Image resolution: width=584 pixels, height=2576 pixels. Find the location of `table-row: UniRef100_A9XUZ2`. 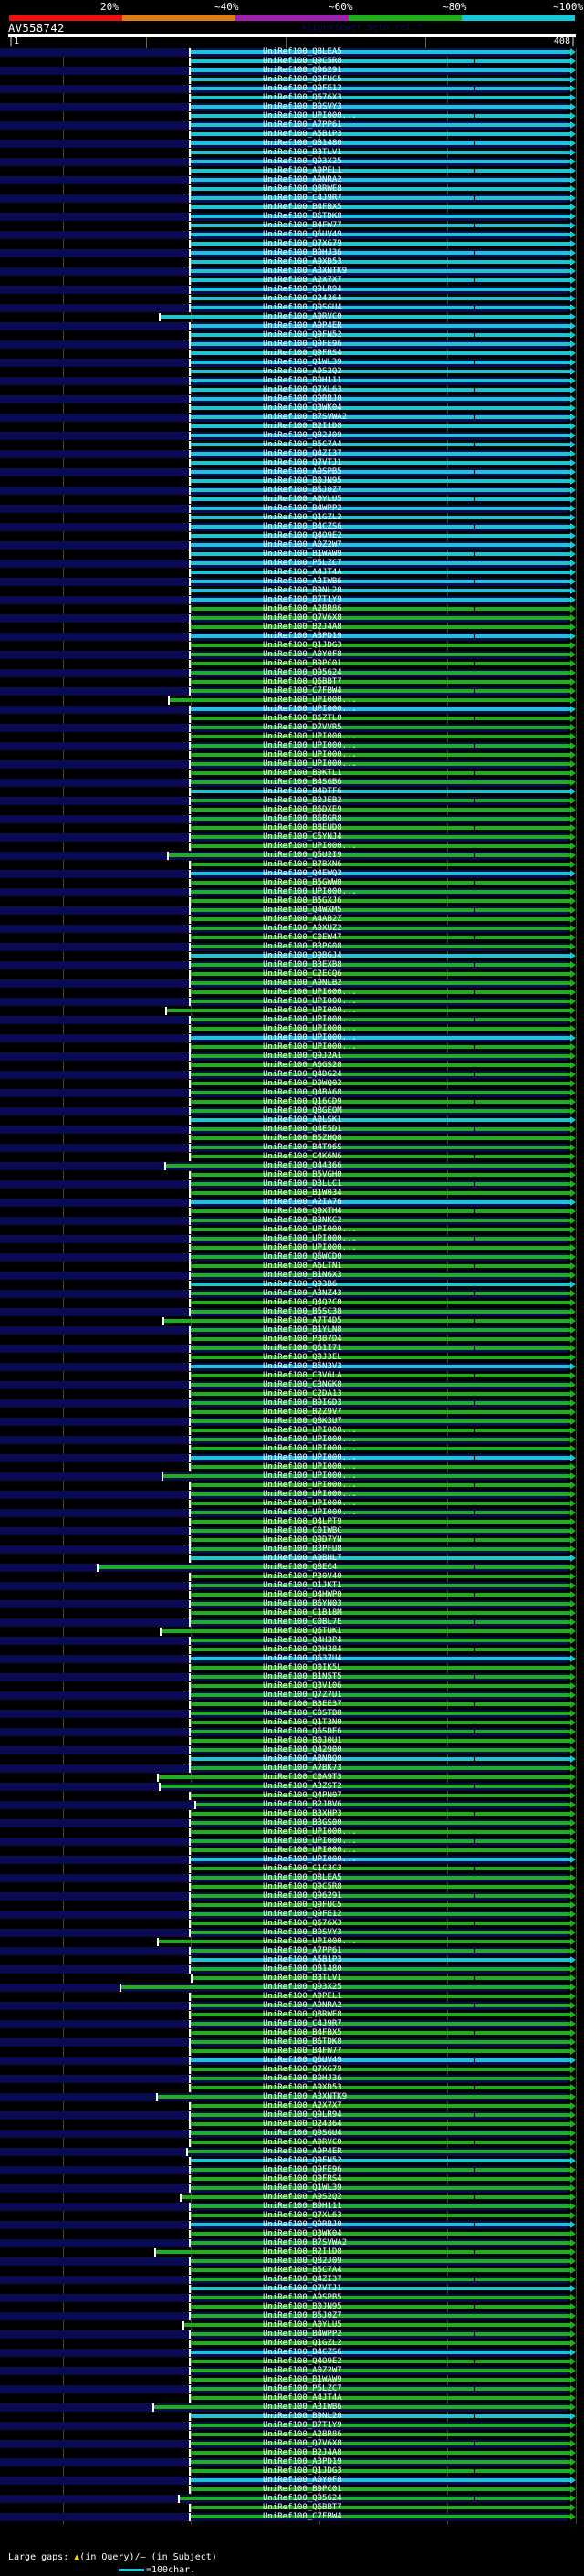

table-row: UniRef100_A9XUZ2 is located at coordinates (292, 929).